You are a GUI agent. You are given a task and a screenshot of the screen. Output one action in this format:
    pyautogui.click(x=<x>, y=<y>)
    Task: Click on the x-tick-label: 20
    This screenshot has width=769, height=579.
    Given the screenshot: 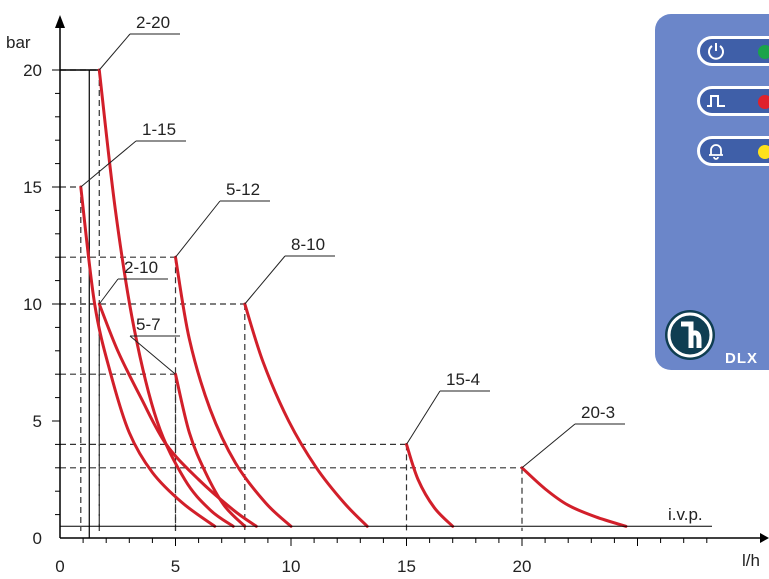 What is the action you would take?
    pyautogui.click(x=522, y=566)
    